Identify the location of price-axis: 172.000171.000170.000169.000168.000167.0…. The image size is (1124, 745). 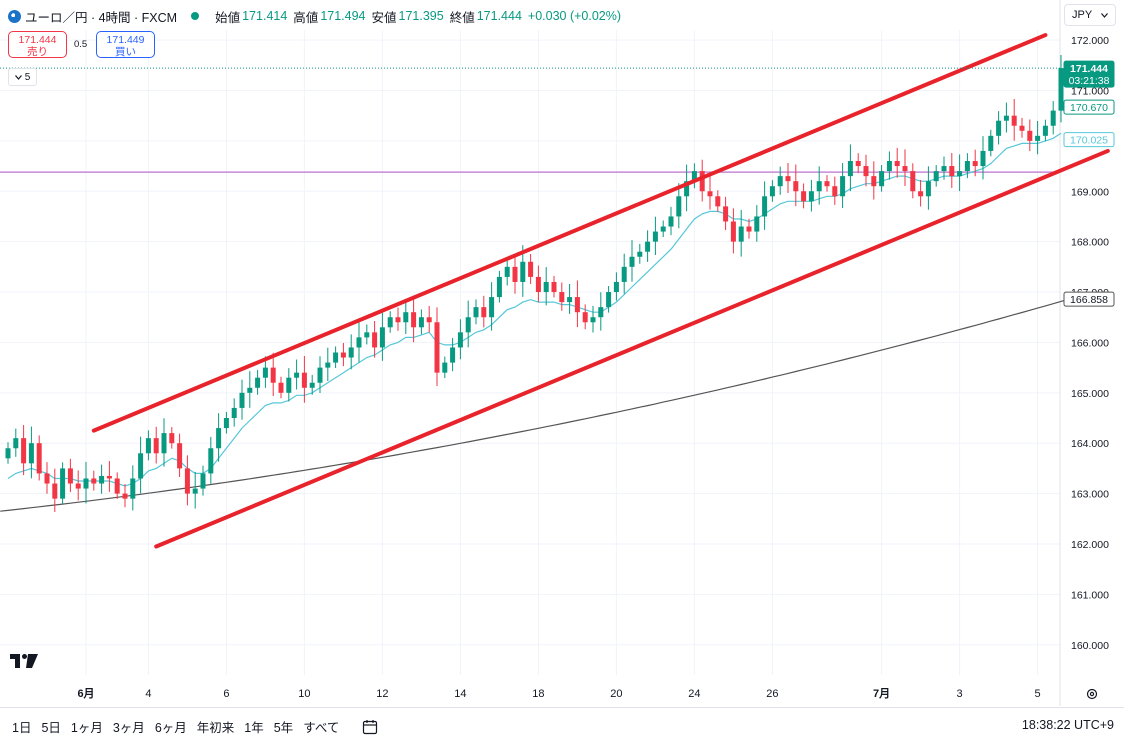
(1090, 343).